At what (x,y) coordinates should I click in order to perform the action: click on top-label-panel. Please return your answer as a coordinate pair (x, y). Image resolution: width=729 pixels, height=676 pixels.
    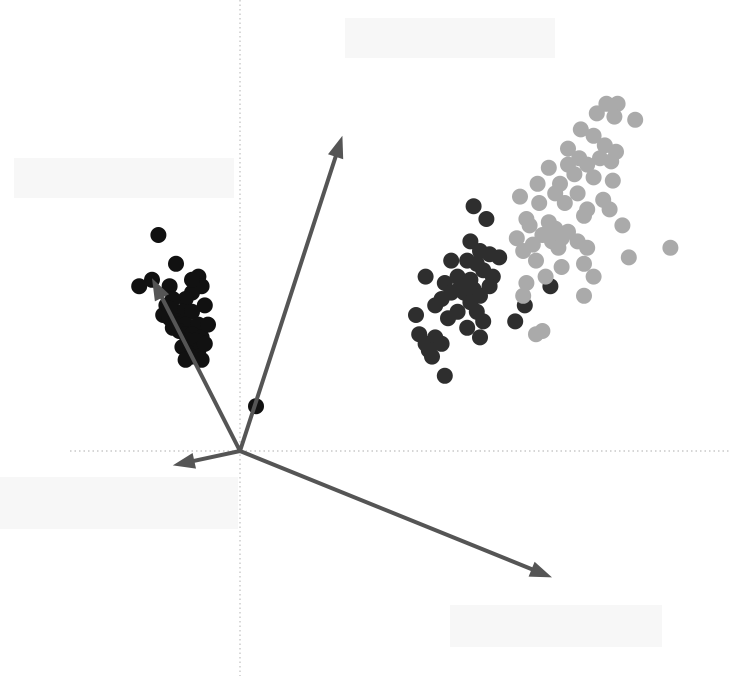
    Looking at the image, I should click on (450, 38).